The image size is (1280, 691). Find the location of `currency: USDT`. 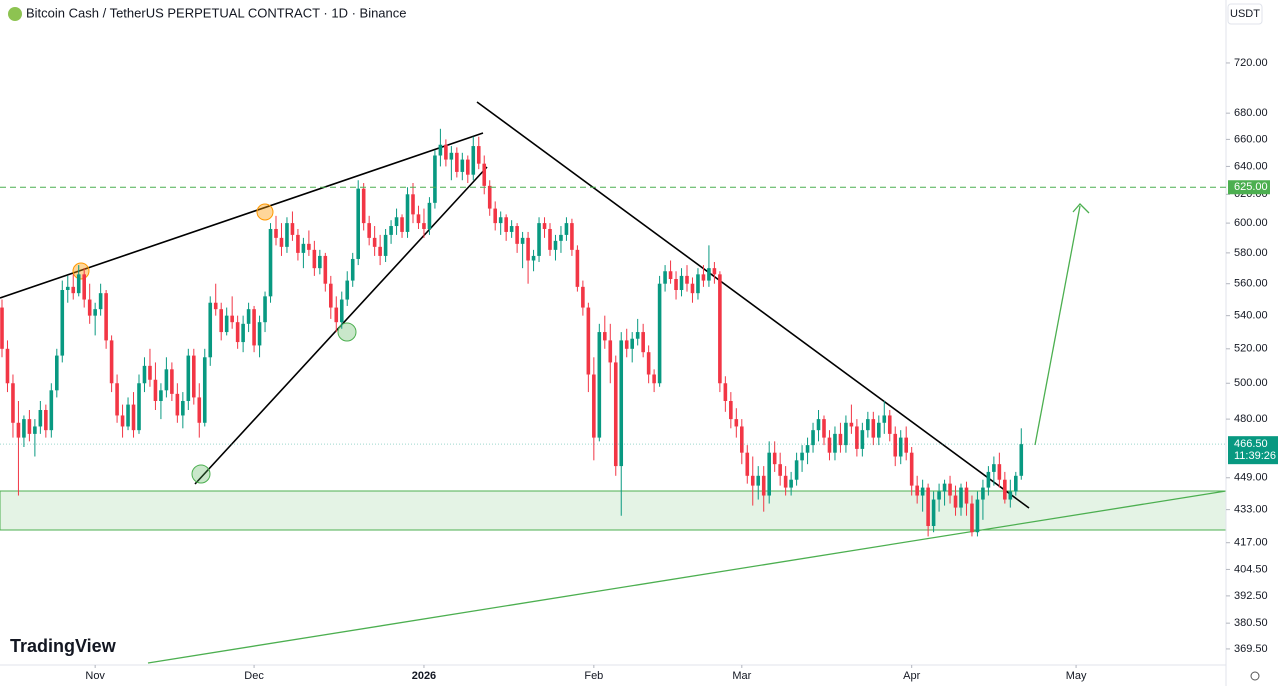

currency: USDT is located at coordinates (1245, 14).